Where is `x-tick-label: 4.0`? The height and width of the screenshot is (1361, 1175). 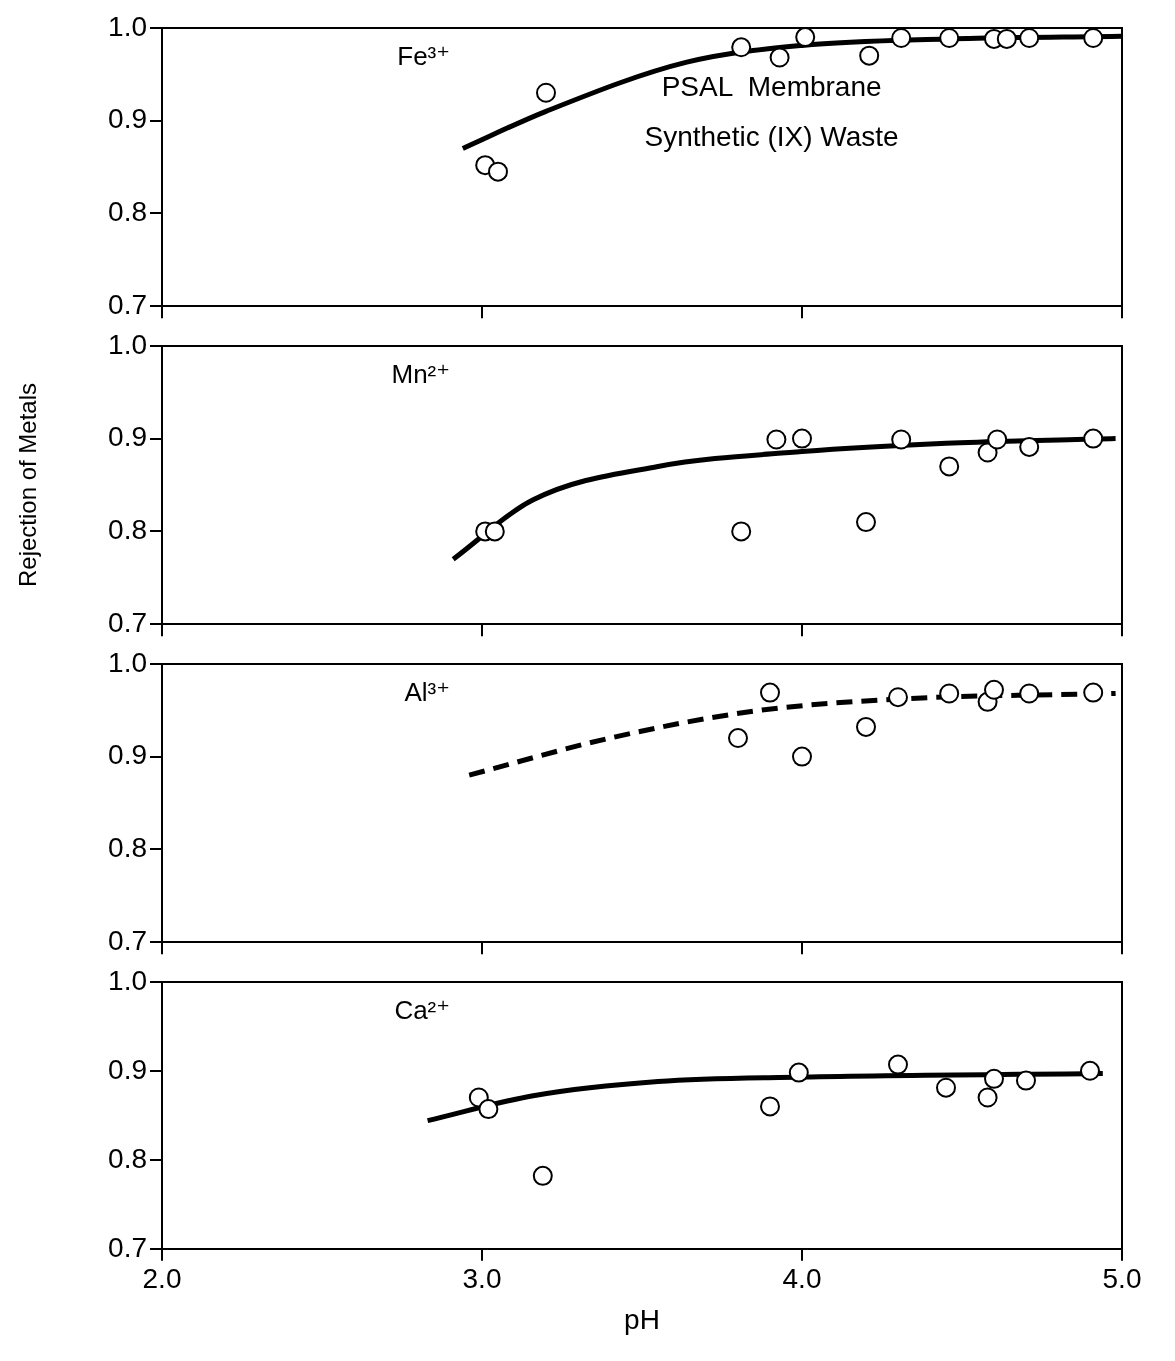 x-tick-label: 4.0 is located at coordinates (802, 1279).